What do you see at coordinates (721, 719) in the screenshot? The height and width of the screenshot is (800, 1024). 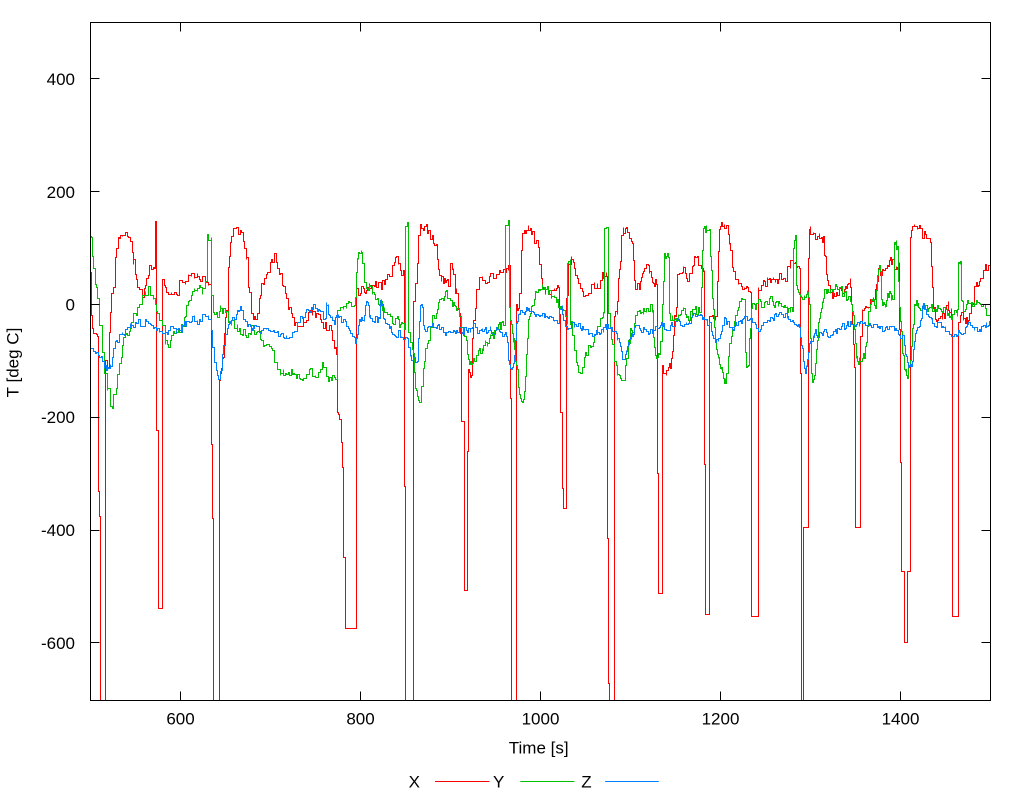 I see `svg-text: 1200` at bounding box center [721, 719].